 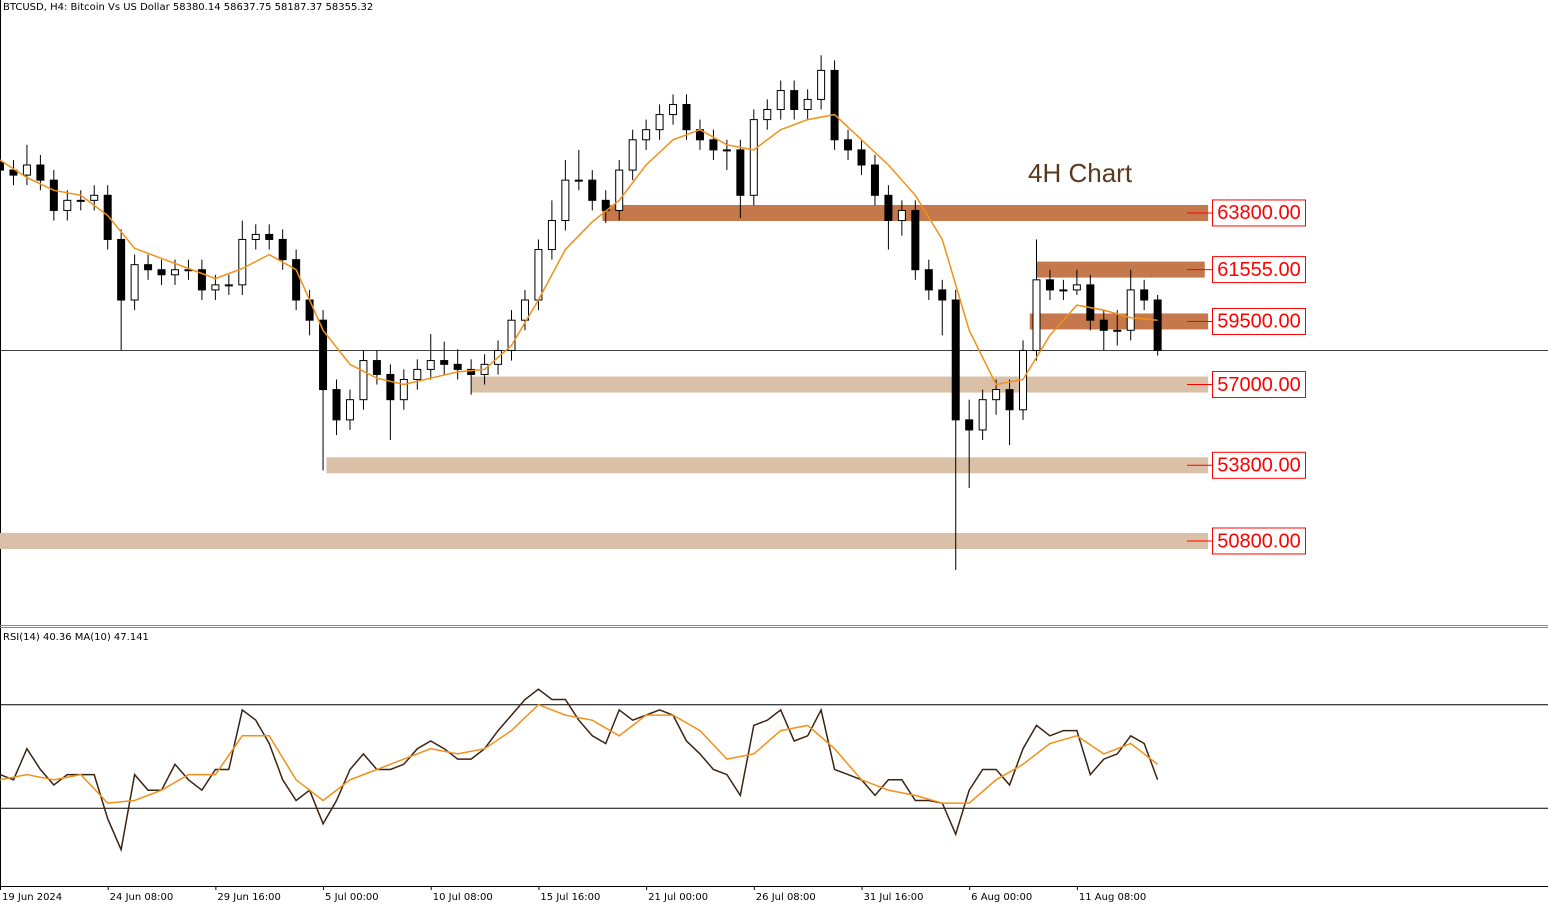 I want to click on level-label: 59500.00, so click(x=1258, y=322).